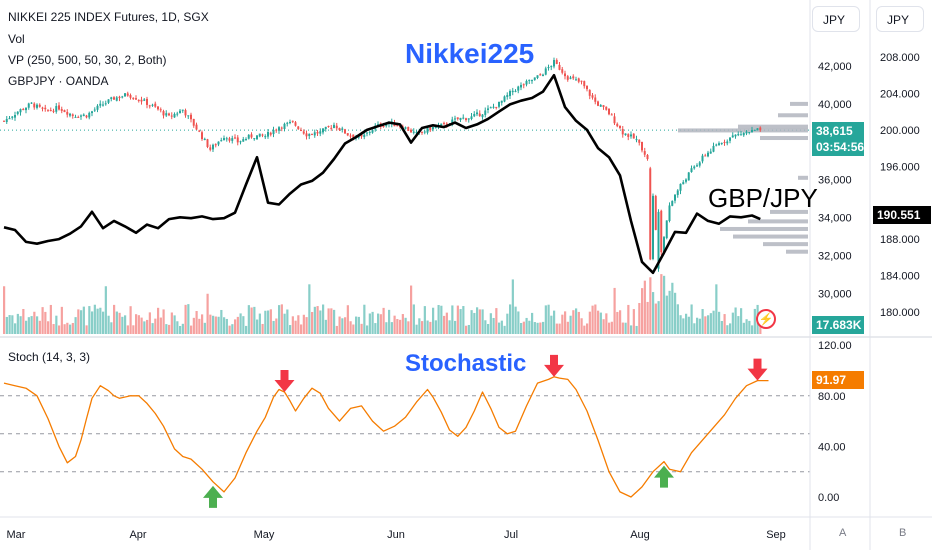 This screenshot has height=550, width=932. I want to click on buy-signal-arrow, so click(213, 496).